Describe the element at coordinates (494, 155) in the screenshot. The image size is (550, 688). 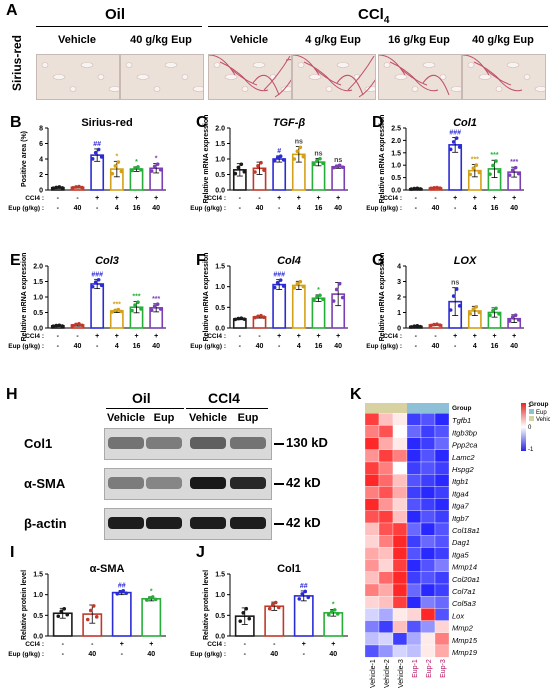
I see `annot-d-4: ***` at that location.